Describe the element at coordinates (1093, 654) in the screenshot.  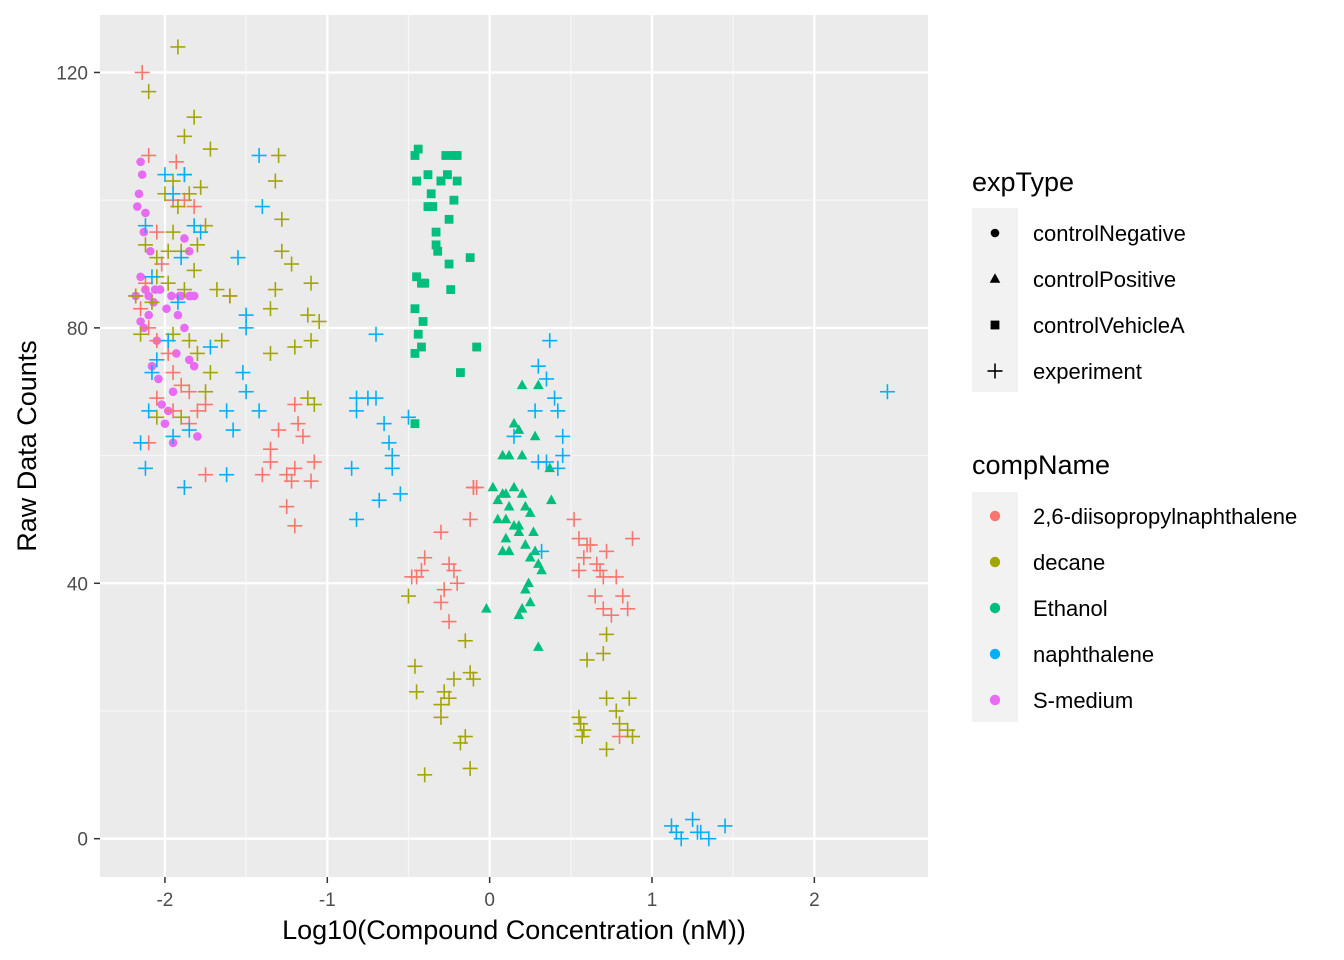
I see `legend-label-naphthalene: naphthalene` at that location.